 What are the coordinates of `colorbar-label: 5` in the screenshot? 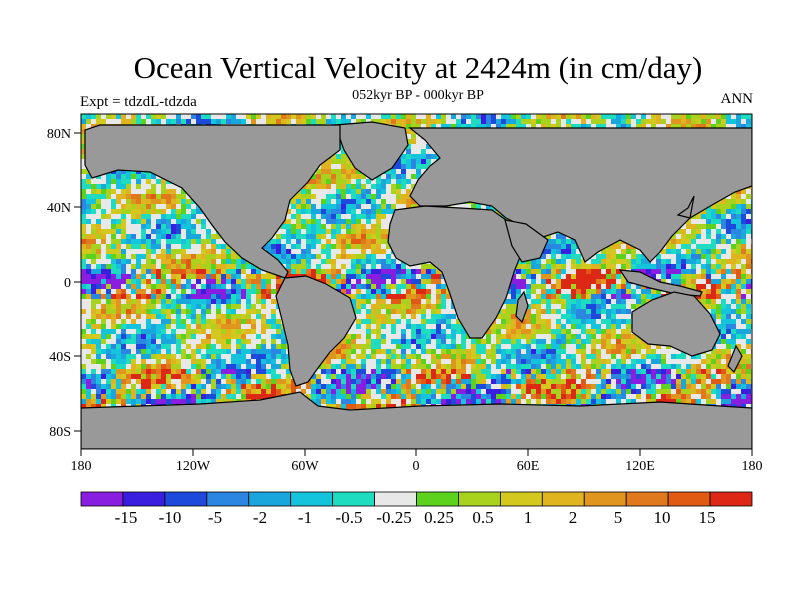 It's located at (618, 517).